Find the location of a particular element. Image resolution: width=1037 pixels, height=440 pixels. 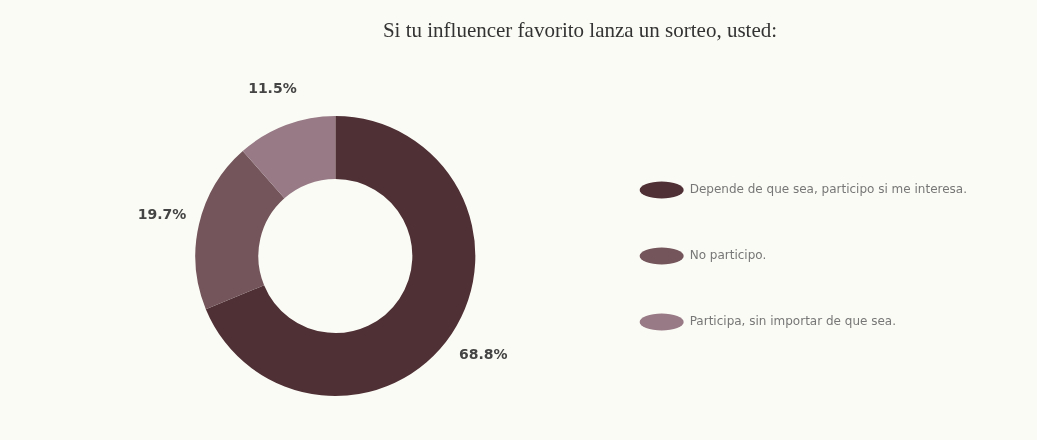

data-label: 19.7% is located at coordinates (162, 214).